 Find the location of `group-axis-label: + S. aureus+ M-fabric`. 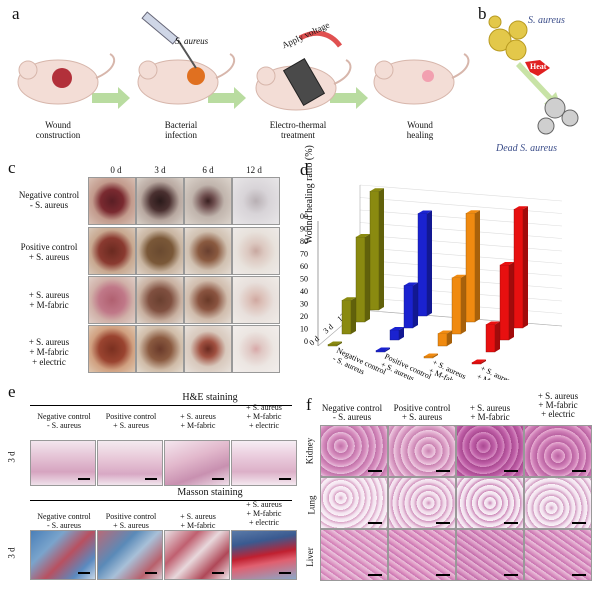

group-axis-label: + S. aureus+ M-fabric is located at coordinates (447, 369).